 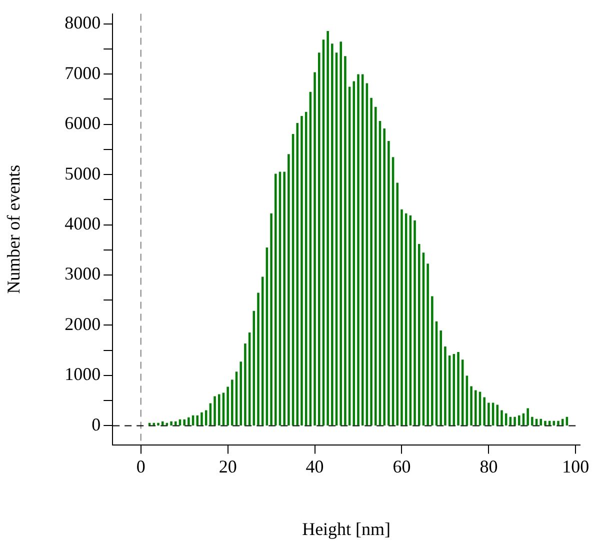 I want to click on y-tick-label: 3000, so click(x=82, y=274).